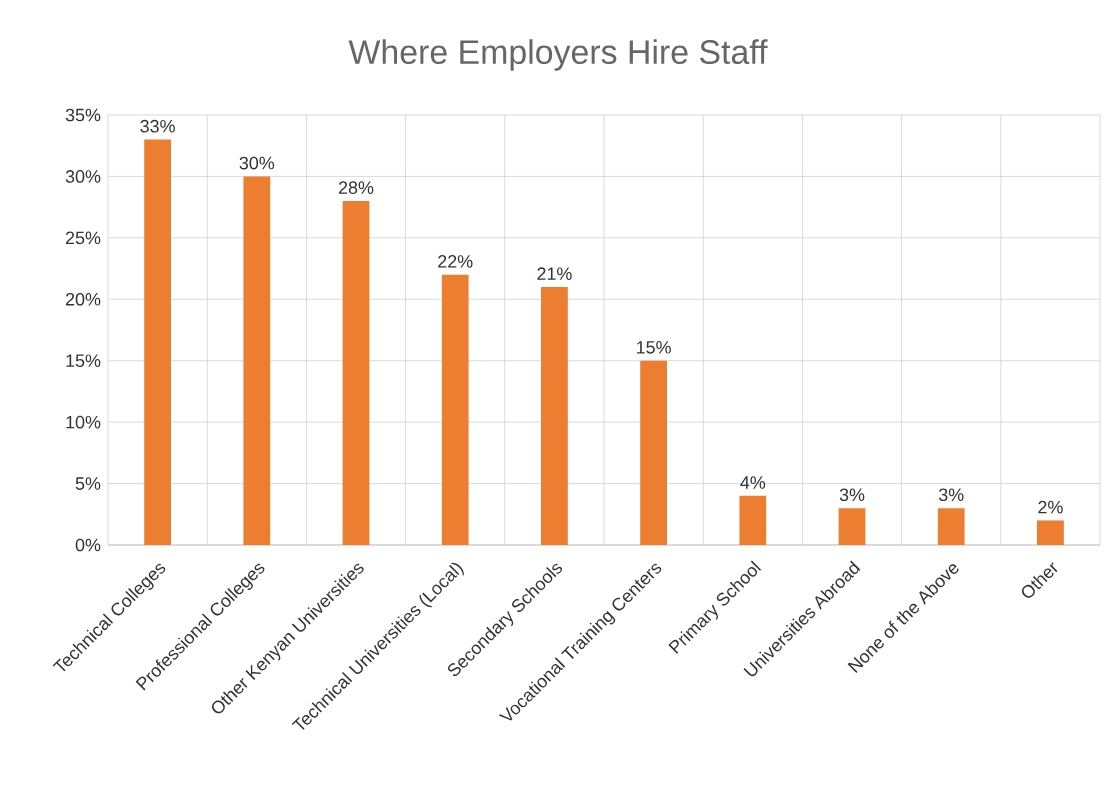  What do you see at coordinates (554, 273) in the screenshot?
I see `data-label: 21%` at bounding box center [554, 273].